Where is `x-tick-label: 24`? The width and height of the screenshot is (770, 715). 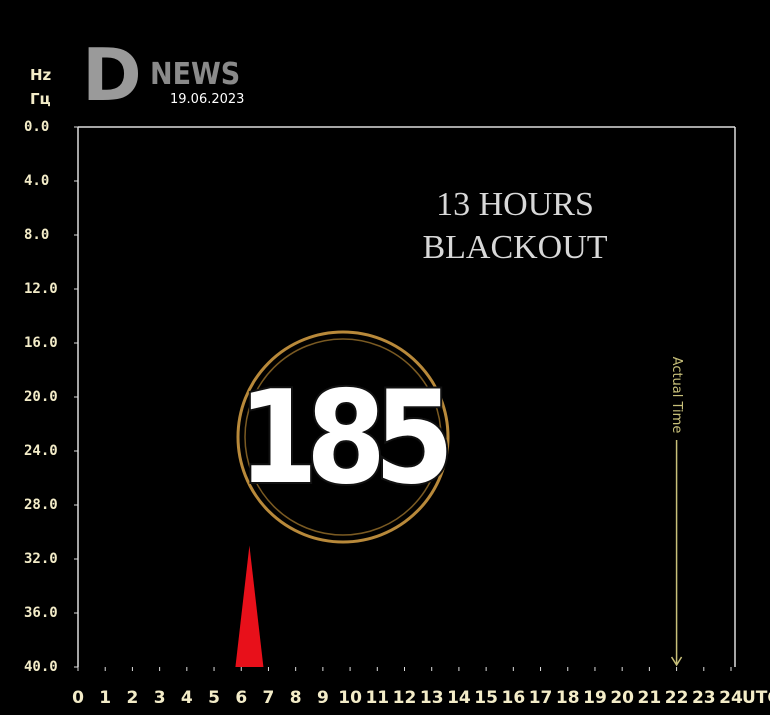
x-tick-label: 24 is located at coordinates (731, 698).